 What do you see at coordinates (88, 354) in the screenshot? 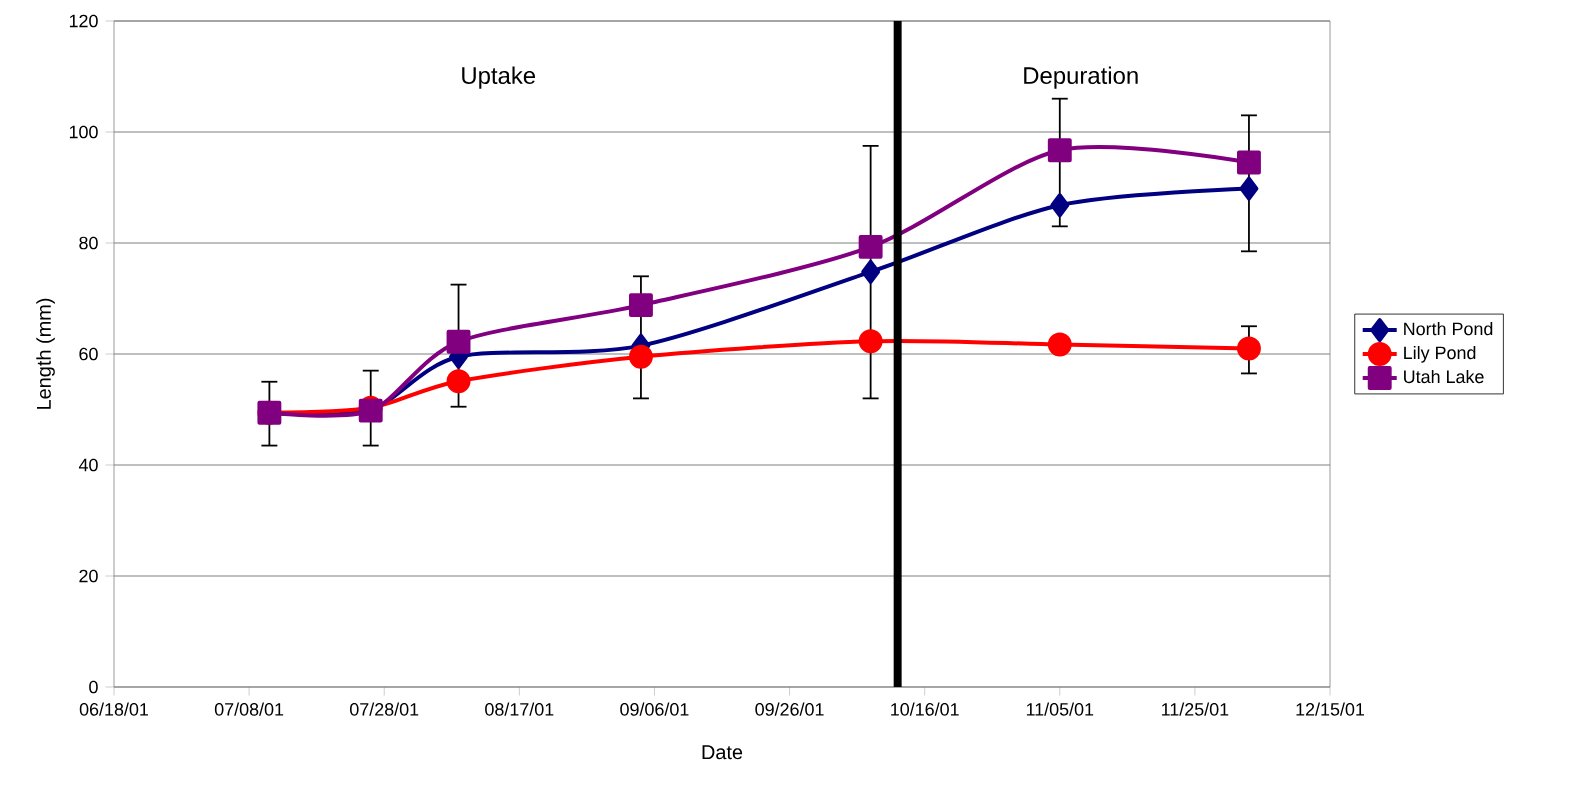
I see `y-tick-label: 60` at bounding box center [88, 354].